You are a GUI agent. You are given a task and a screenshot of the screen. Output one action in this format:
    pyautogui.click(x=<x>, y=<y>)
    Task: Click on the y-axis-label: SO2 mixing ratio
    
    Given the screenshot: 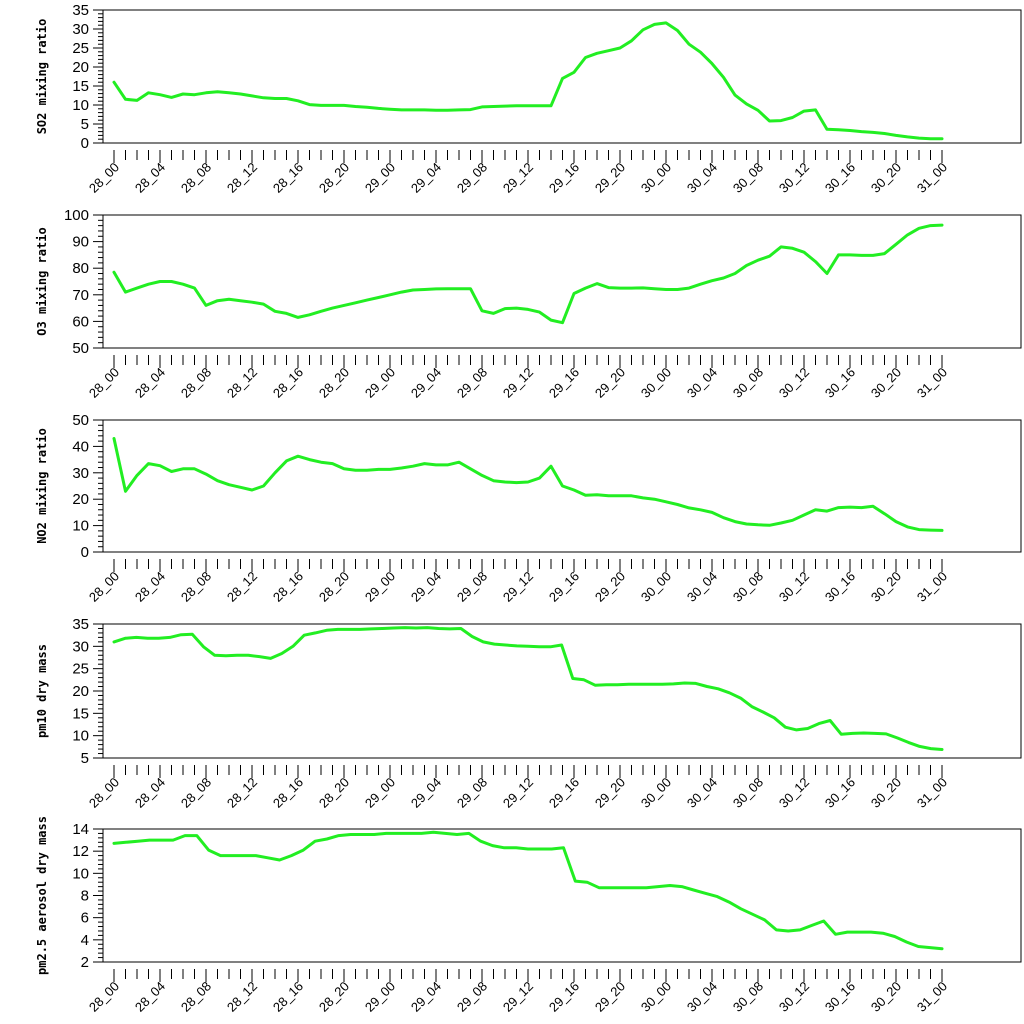 What is the action you would take?
    pyautogui.click(x=42, y=77)
    